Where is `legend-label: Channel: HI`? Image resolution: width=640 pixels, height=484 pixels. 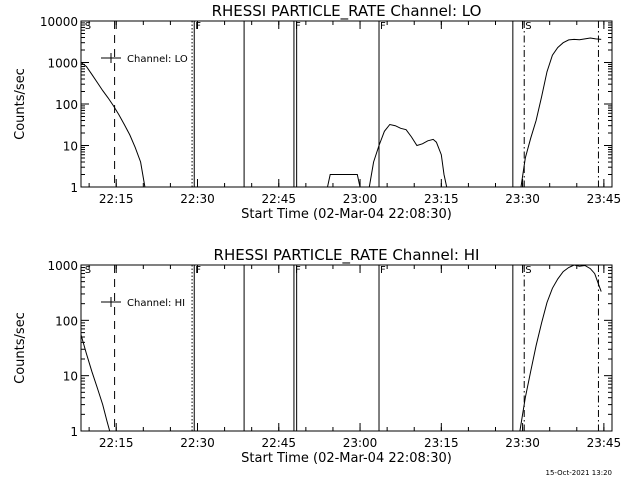
legend-label: Channel: HI is located at coordinates (156, 303).